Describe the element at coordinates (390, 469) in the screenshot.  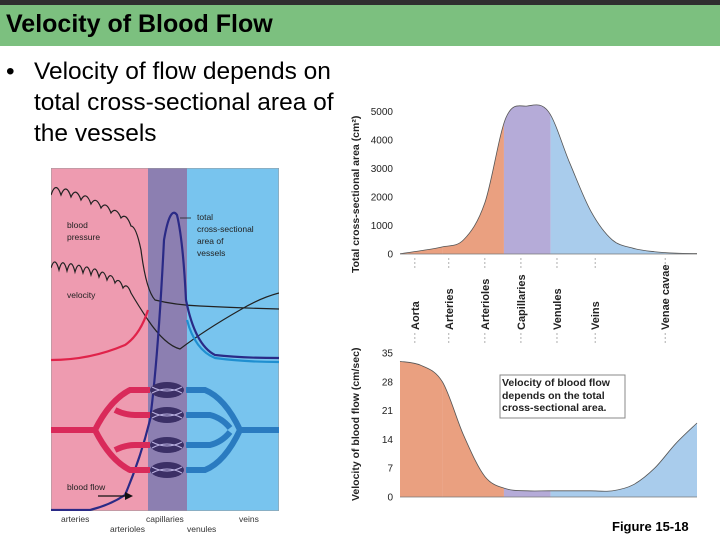
I see `y-tick-label: 7` at that location.